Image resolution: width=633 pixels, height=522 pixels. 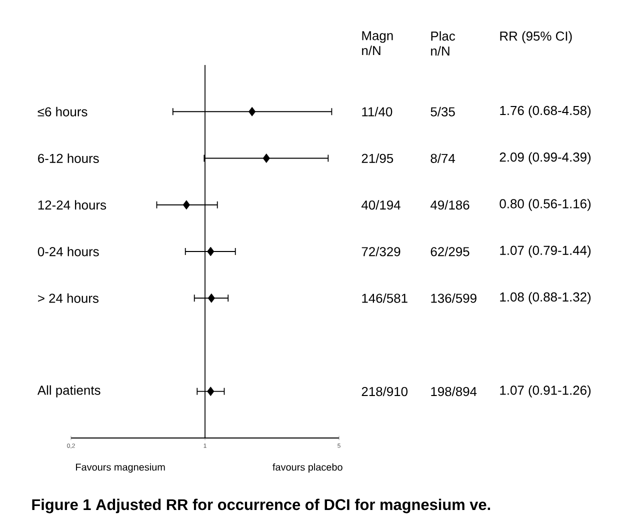 I want to click on text: 72/329, so click(x=381, y=251).